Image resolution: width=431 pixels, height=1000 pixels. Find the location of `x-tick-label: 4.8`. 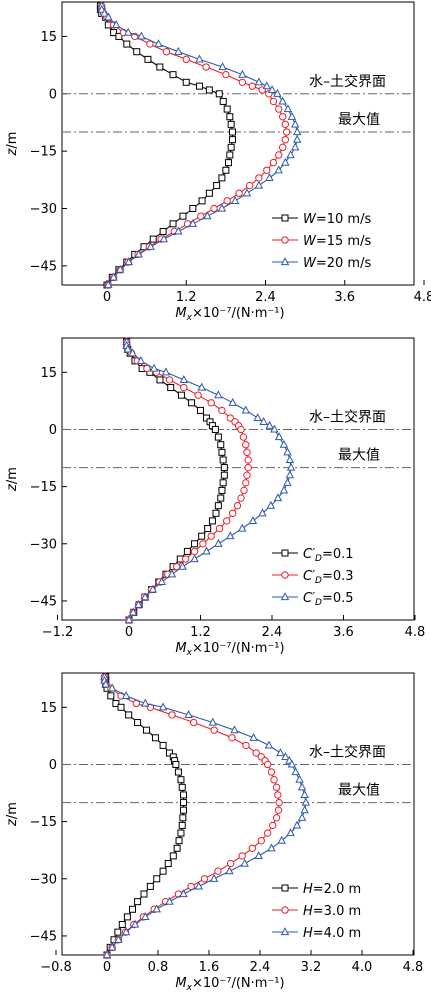

x-tick-label: 4.8 is located at coordinates (415, 632).